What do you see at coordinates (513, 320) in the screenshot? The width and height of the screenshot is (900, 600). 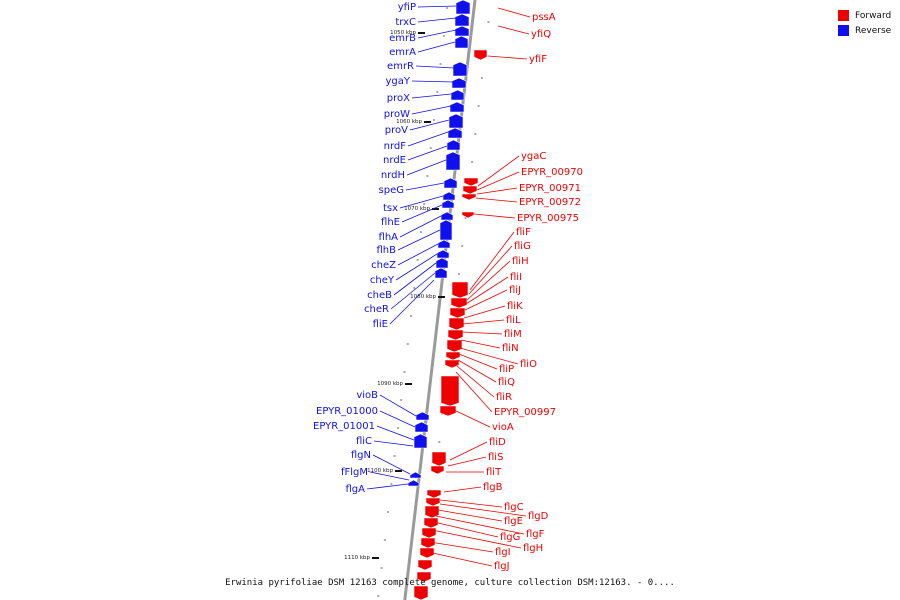 I see `forward-gene-label: fliL` at bounding box center [513, 320].